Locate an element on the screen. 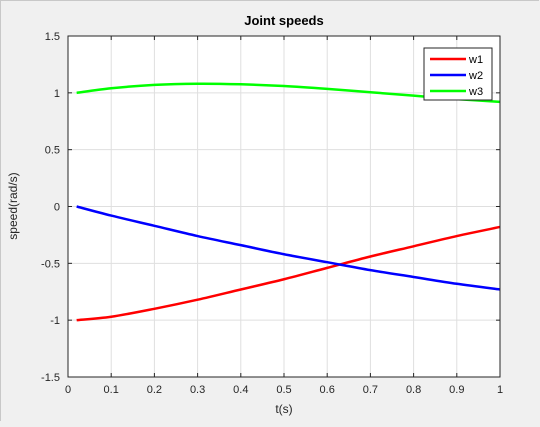 Image resolution: width=540 pixels, height=427 pixels. y-tick-label: 0.5 is located at coordinates (52, 151).